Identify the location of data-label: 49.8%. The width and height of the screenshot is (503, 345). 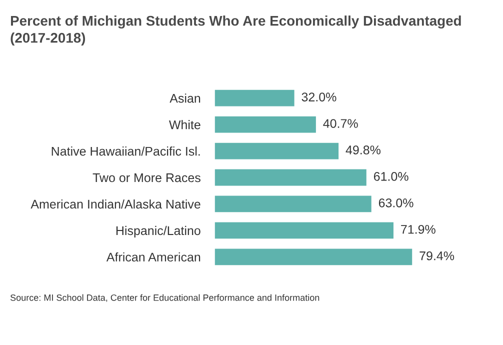
(363, 150).